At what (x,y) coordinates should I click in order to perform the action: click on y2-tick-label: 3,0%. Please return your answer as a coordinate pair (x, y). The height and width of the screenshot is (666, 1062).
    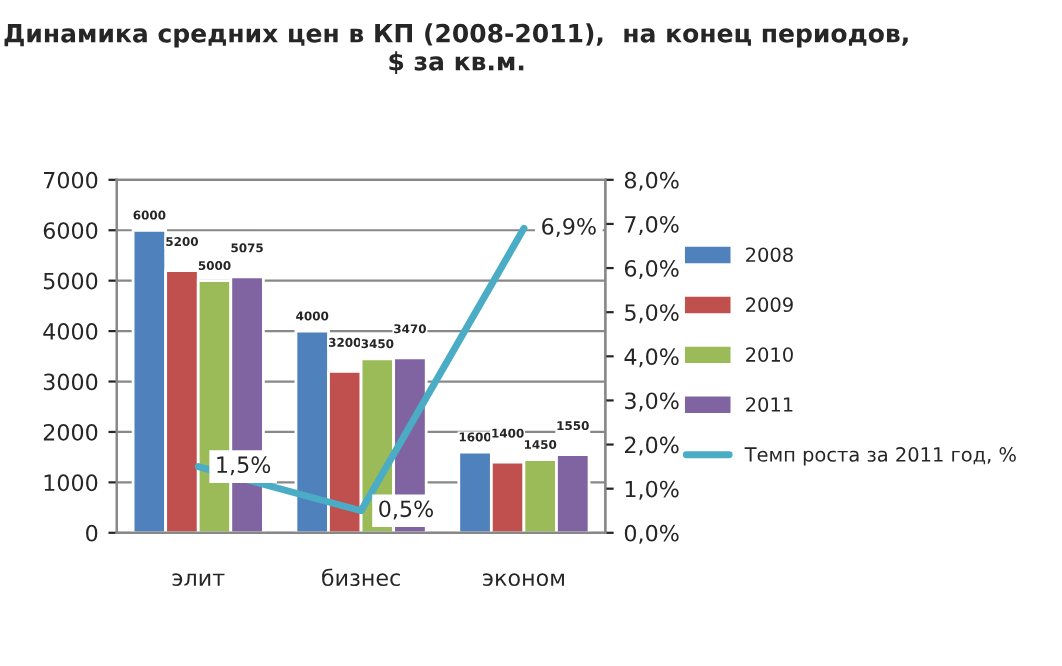
    Looking at the image, I should click on (652, 402).